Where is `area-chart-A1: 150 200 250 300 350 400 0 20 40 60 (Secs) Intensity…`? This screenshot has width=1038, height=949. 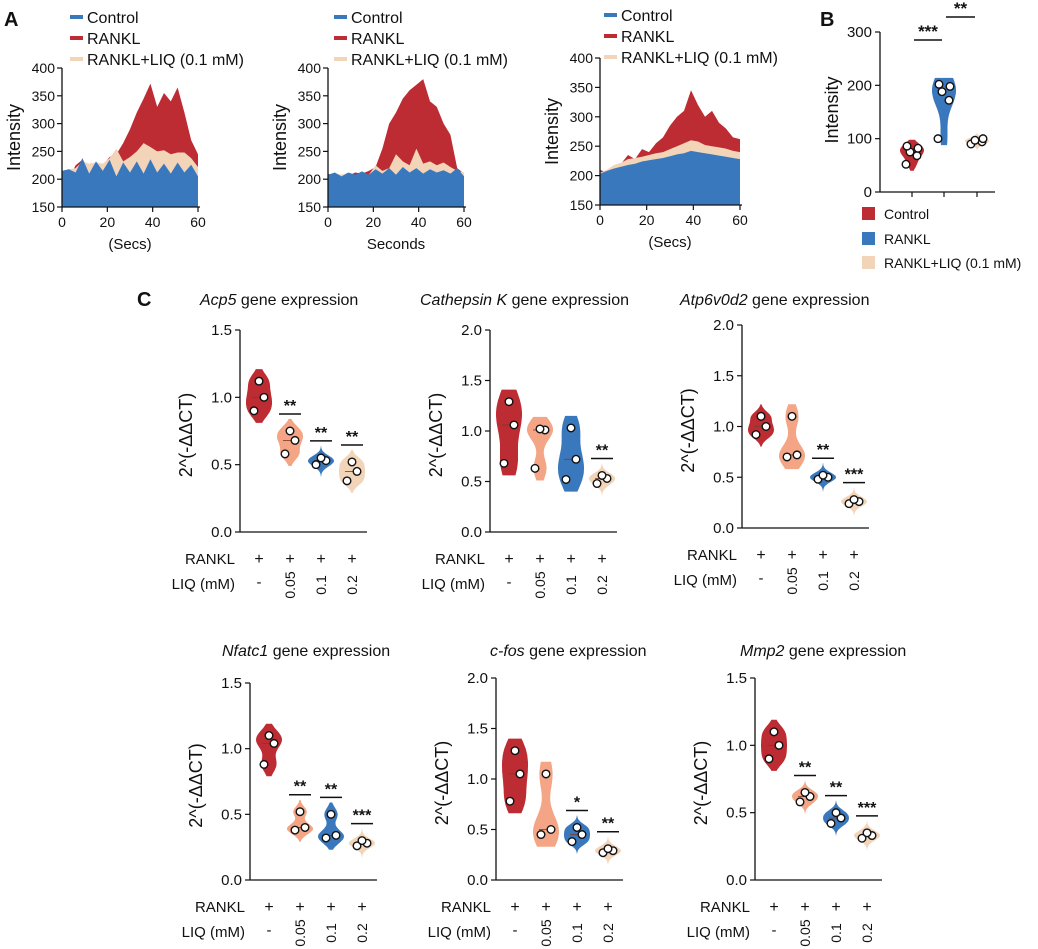
area-chart-A1: 150 200 250 300 350 400 0 20 40 60 (Secs) Intensity… is located at coordinates (124, 131).